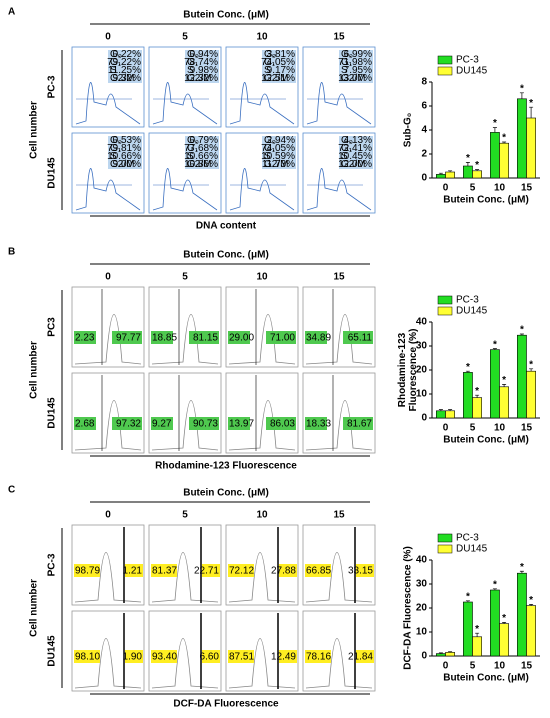 This screenshot has width=550, height=718. I want to click on x-tick-label: 10, so click(500, 188).